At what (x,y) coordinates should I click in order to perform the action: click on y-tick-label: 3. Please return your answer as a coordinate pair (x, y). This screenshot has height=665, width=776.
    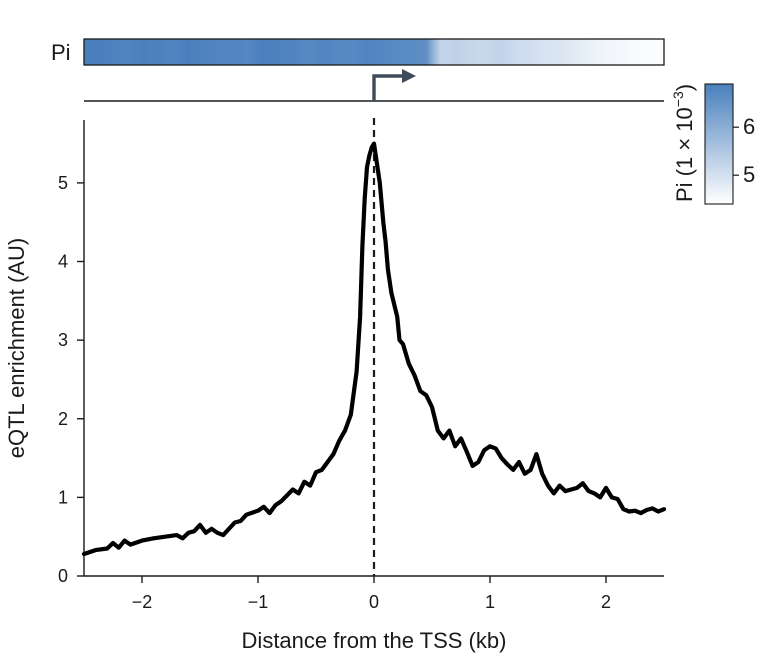
    Looking at the image, I should click on (63, 340).